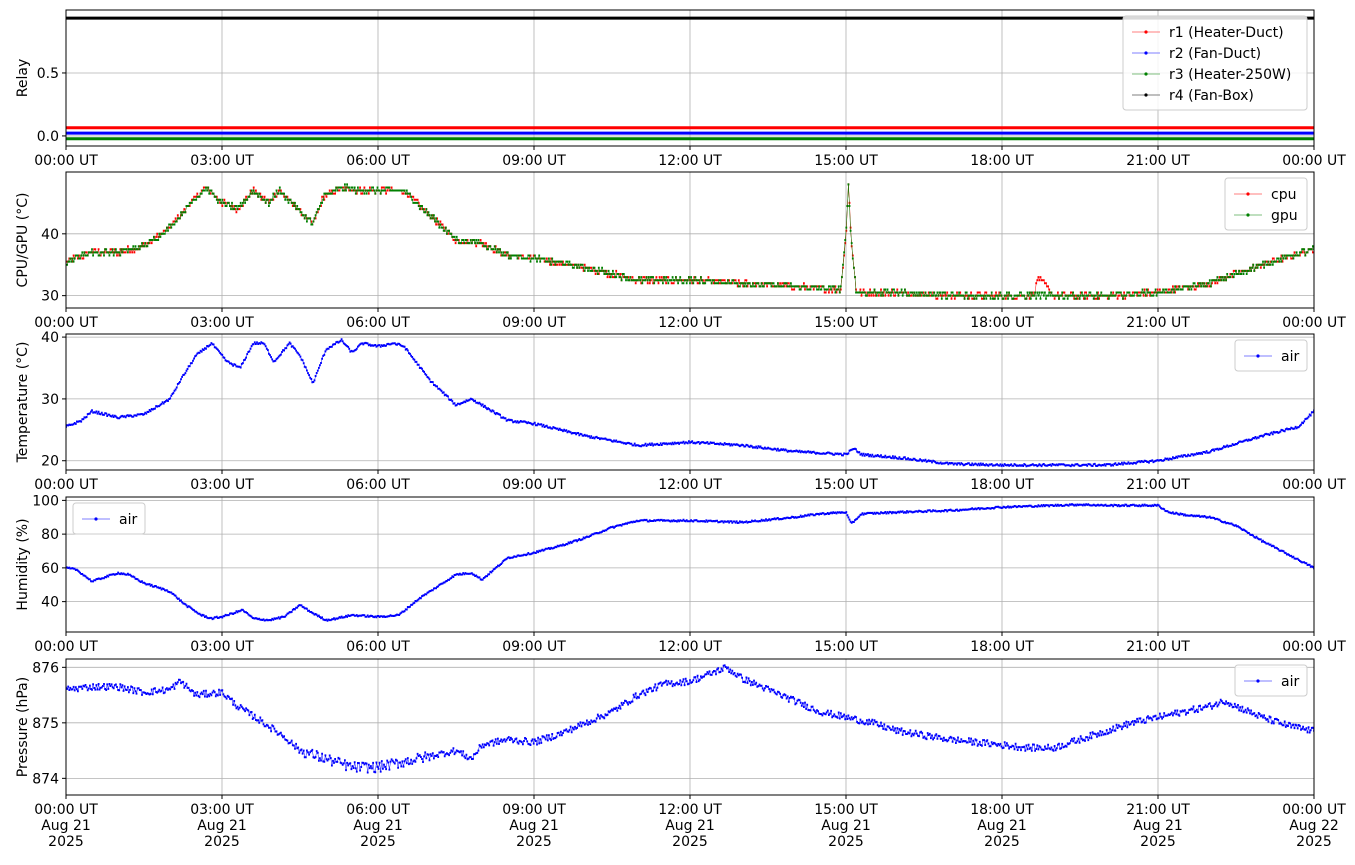 The image size is (1355, 865). I want to click on y-axis-label: CPU/GPU (°C), so click(23, 240).